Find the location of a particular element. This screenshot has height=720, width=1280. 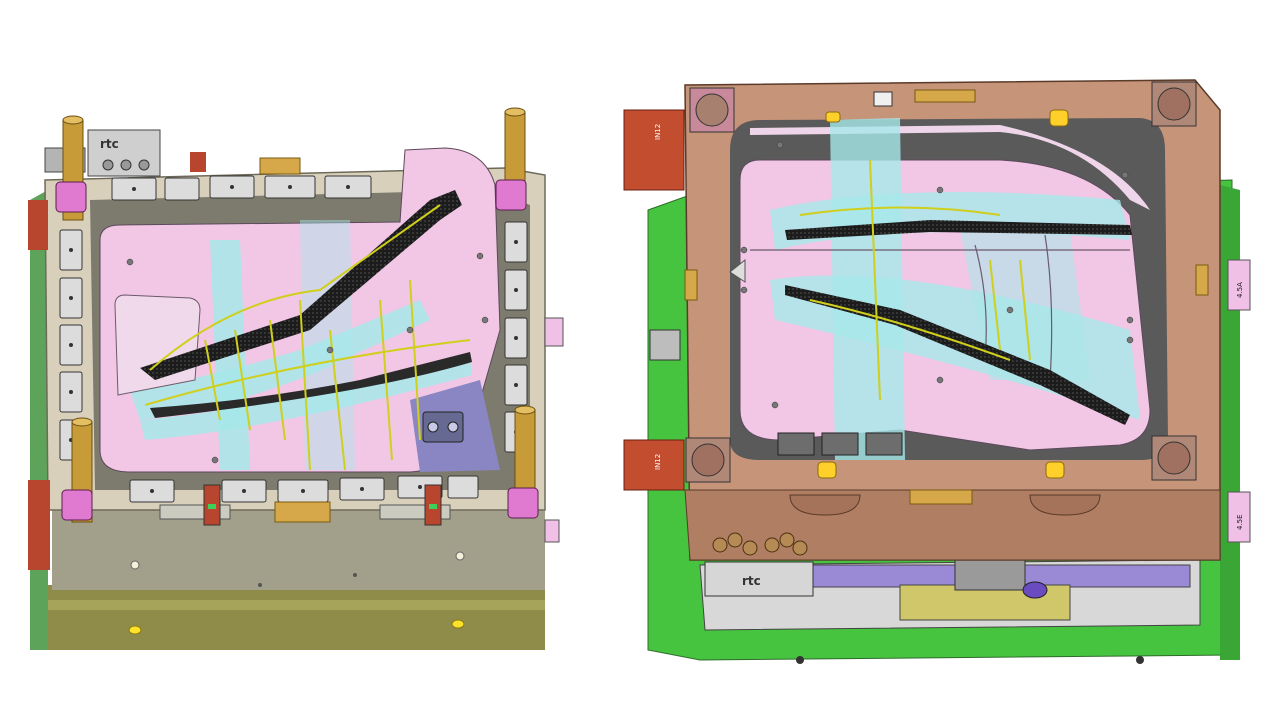

right-bottom-clamp is located at coordinates (941, 497).